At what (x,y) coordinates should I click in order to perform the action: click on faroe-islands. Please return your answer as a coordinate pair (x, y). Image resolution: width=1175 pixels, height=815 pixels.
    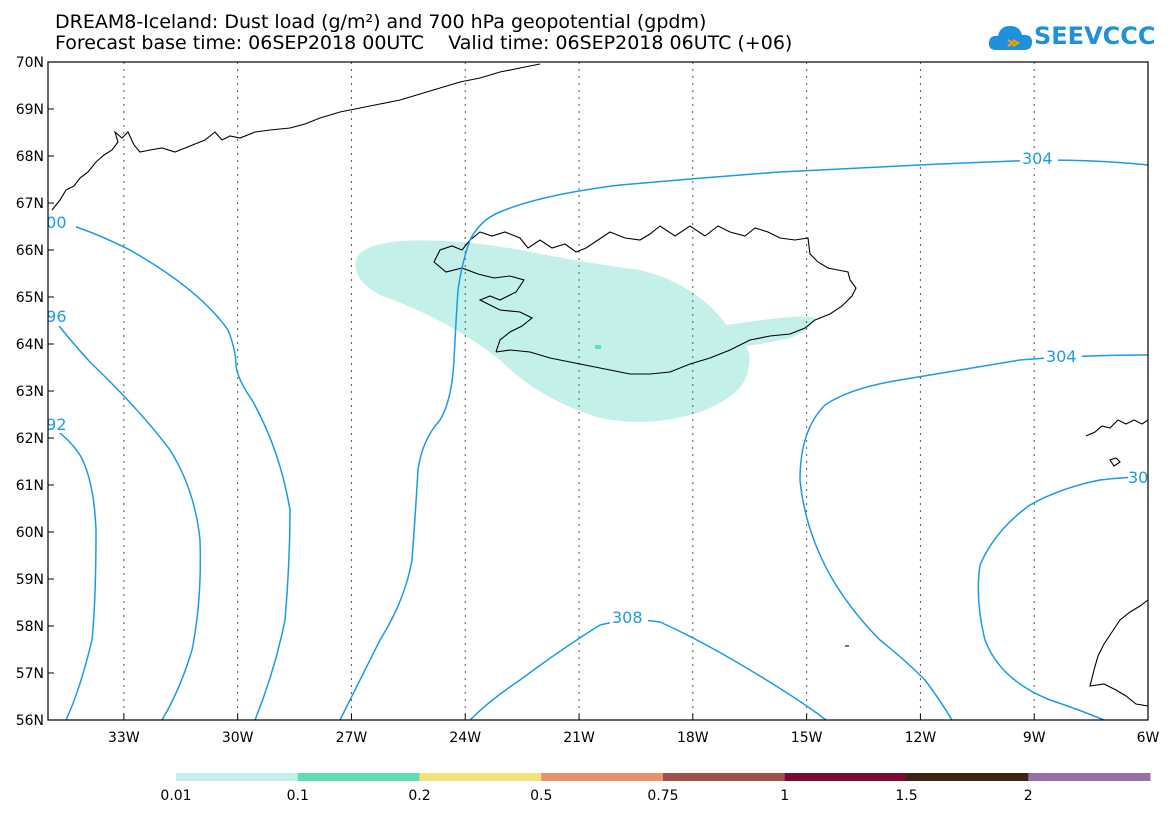
    Looking at the image, I should click on (1115, 462).